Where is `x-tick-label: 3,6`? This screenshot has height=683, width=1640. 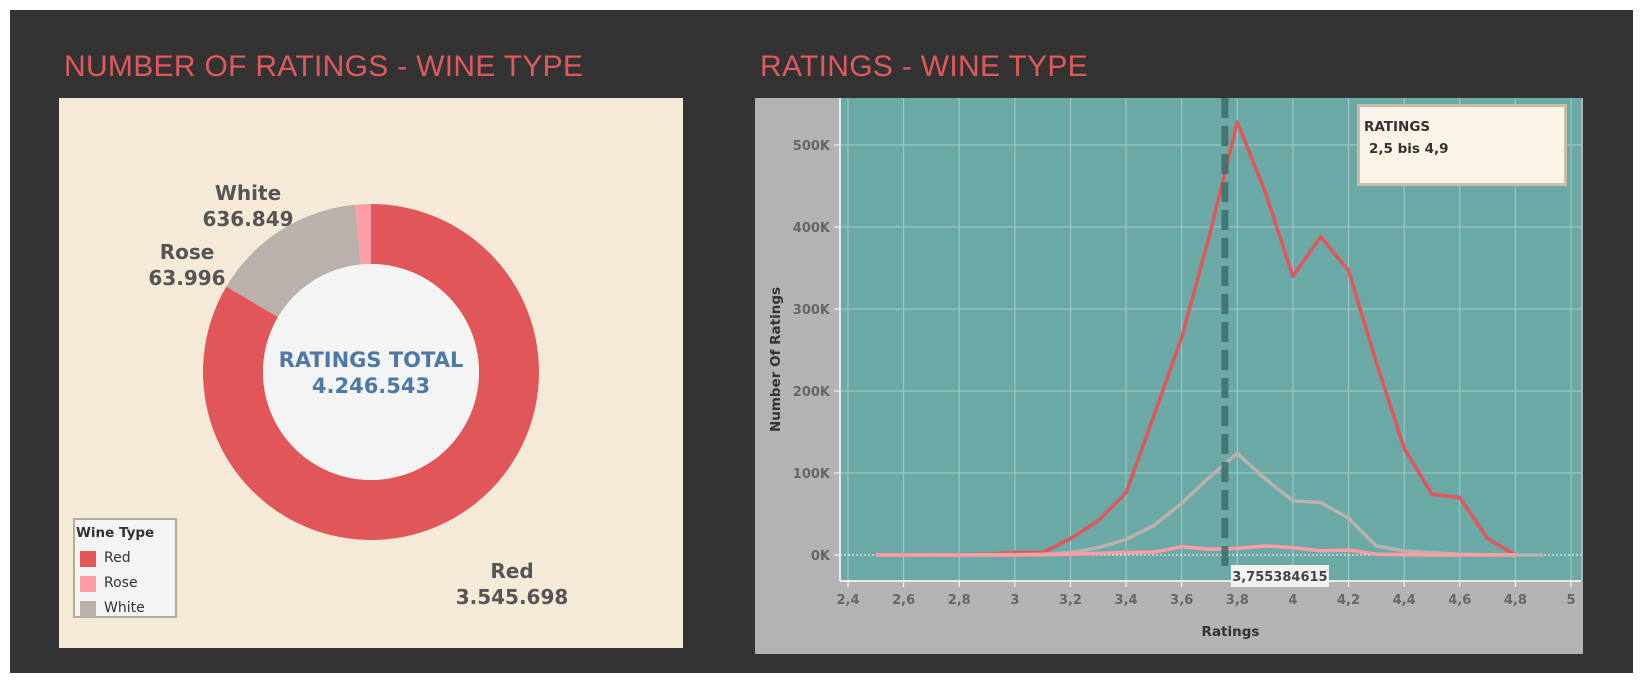
x-tick-label: 3,6 is located at coordinates (1181, 600).